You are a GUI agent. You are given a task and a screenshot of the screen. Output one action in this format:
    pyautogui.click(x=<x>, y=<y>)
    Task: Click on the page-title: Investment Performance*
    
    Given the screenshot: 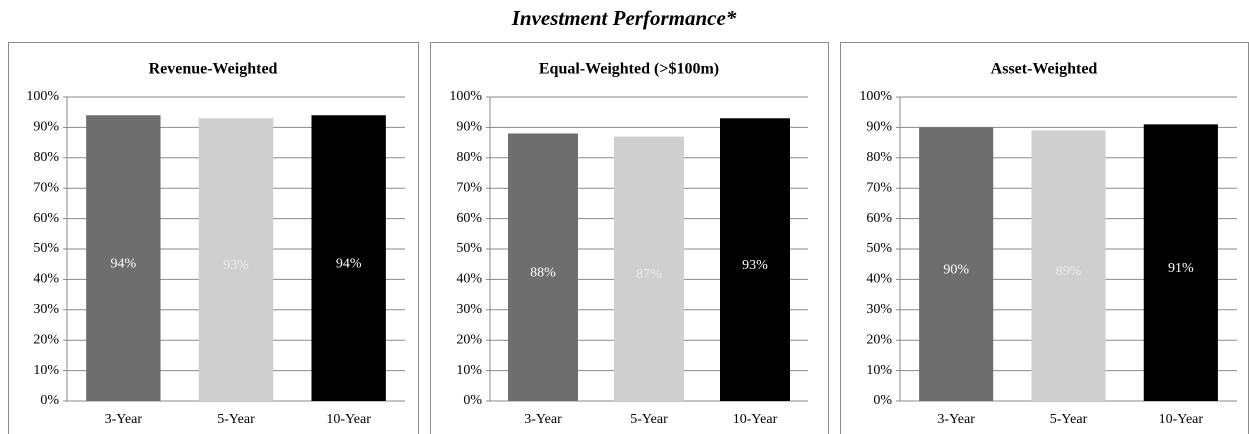 What is the action you would take?
    pyautogui.click(x=624, y=18)
    